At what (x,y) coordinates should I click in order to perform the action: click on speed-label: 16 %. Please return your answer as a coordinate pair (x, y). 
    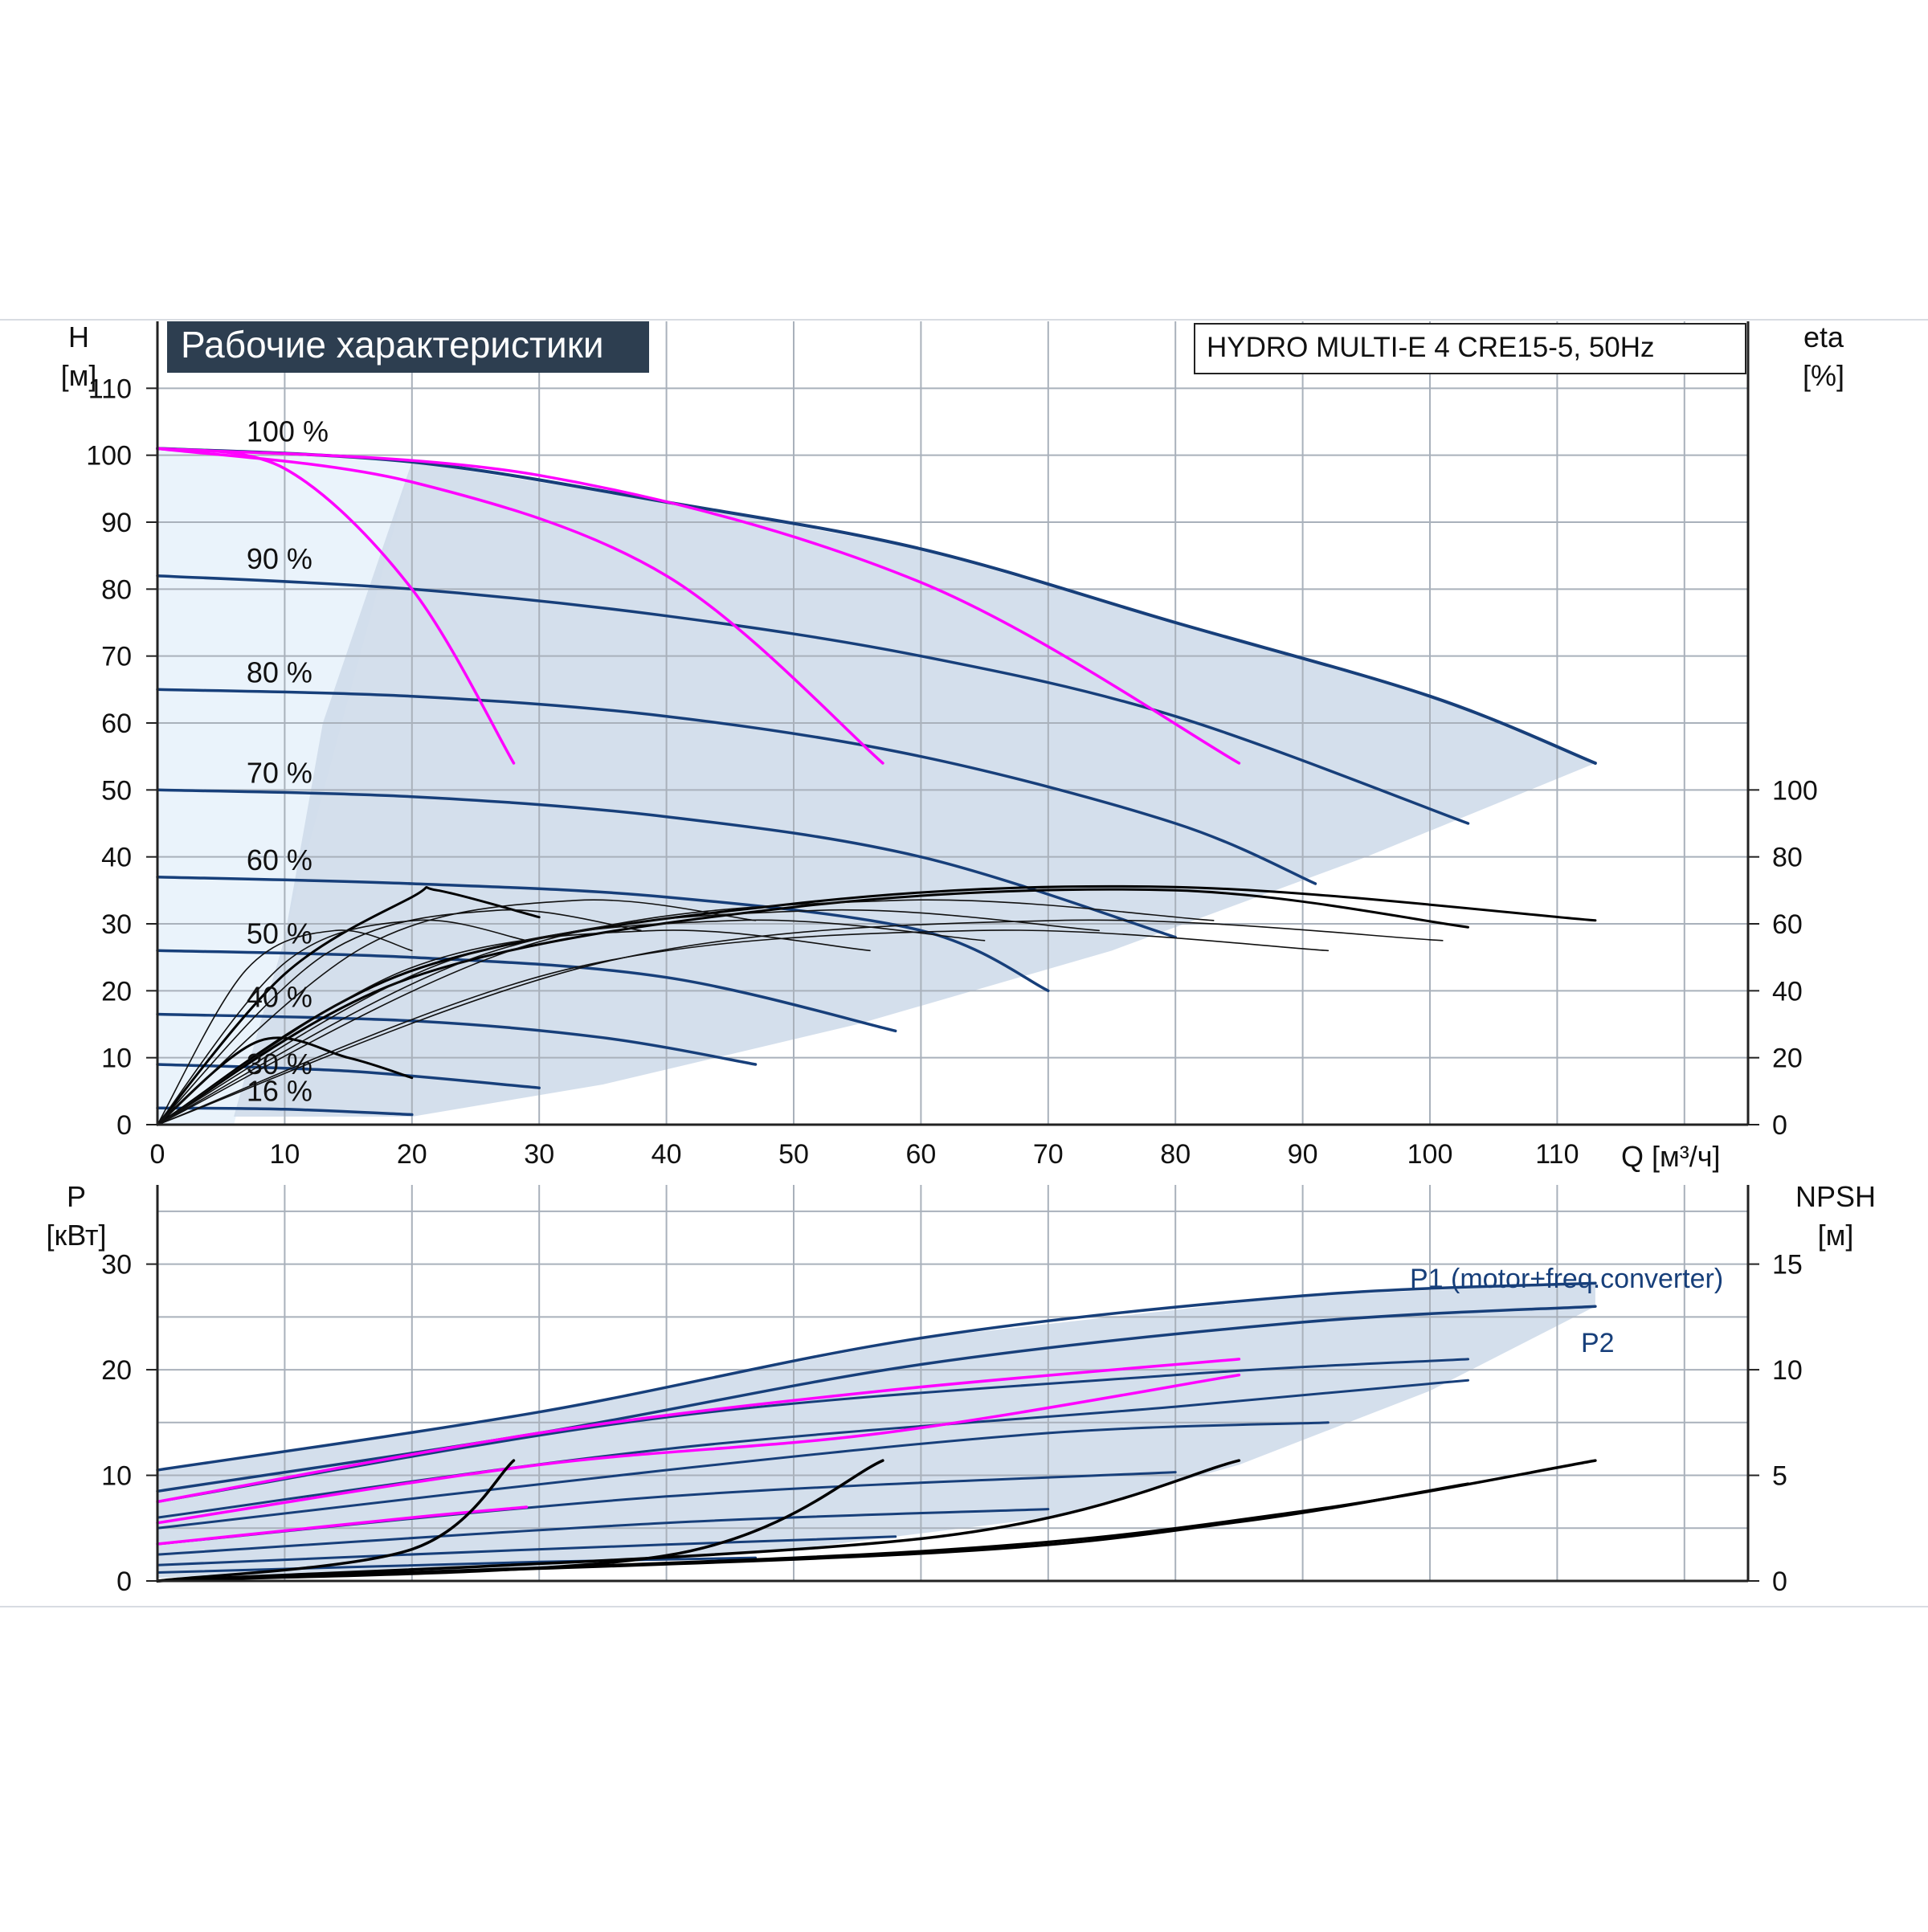
    Looking at the image, I should click on (279, 1090).